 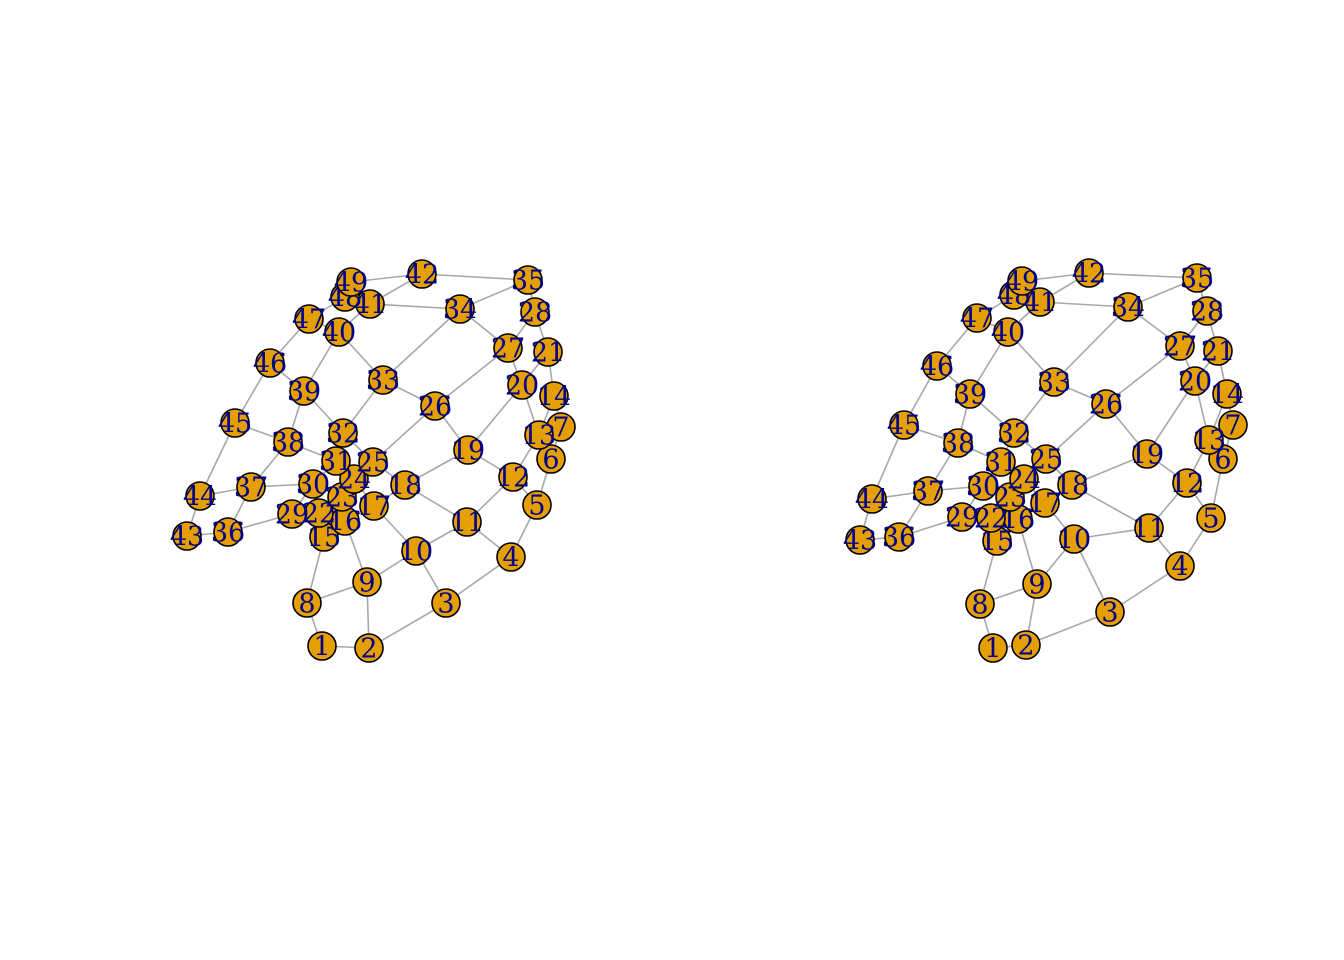 I want to click on node-32: 32, so click(x=343, y=434).